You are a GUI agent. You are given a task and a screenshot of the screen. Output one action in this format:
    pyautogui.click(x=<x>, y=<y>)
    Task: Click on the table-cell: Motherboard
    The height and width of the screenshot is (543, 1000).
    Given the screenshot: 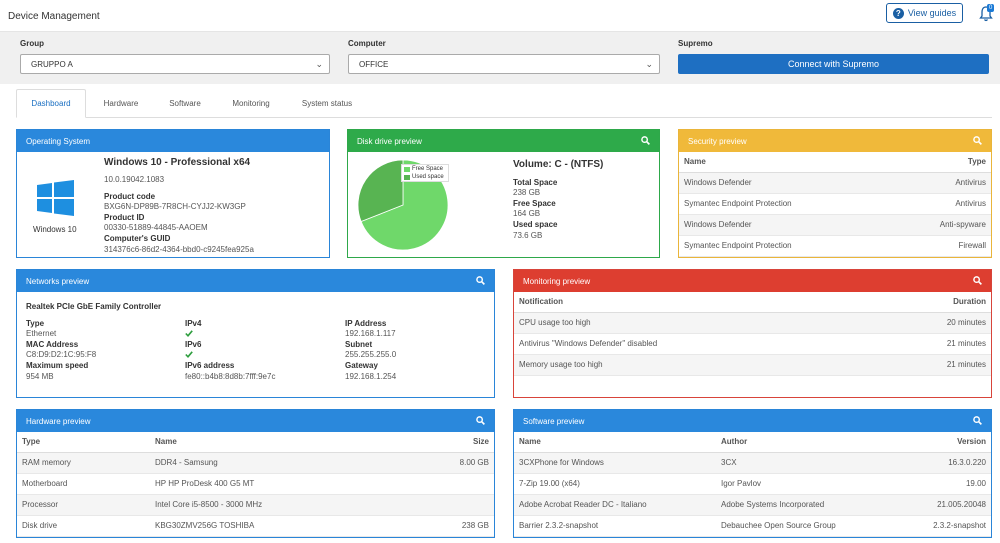 What is the action you would take?
    pyautogui.click(x=83, y=484)
    